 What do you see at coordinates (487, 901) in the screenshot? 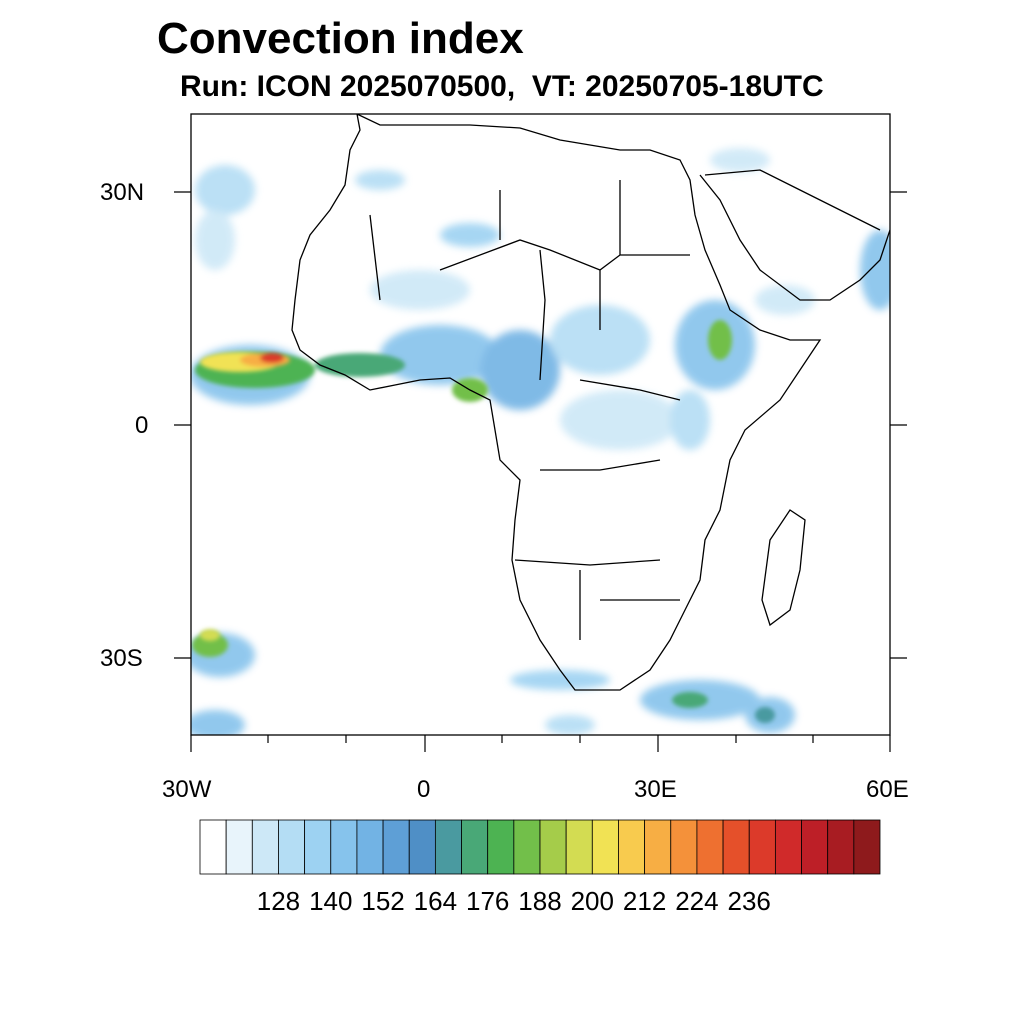
I see `colorbar-label: 176` at bounding box center [487, 901].